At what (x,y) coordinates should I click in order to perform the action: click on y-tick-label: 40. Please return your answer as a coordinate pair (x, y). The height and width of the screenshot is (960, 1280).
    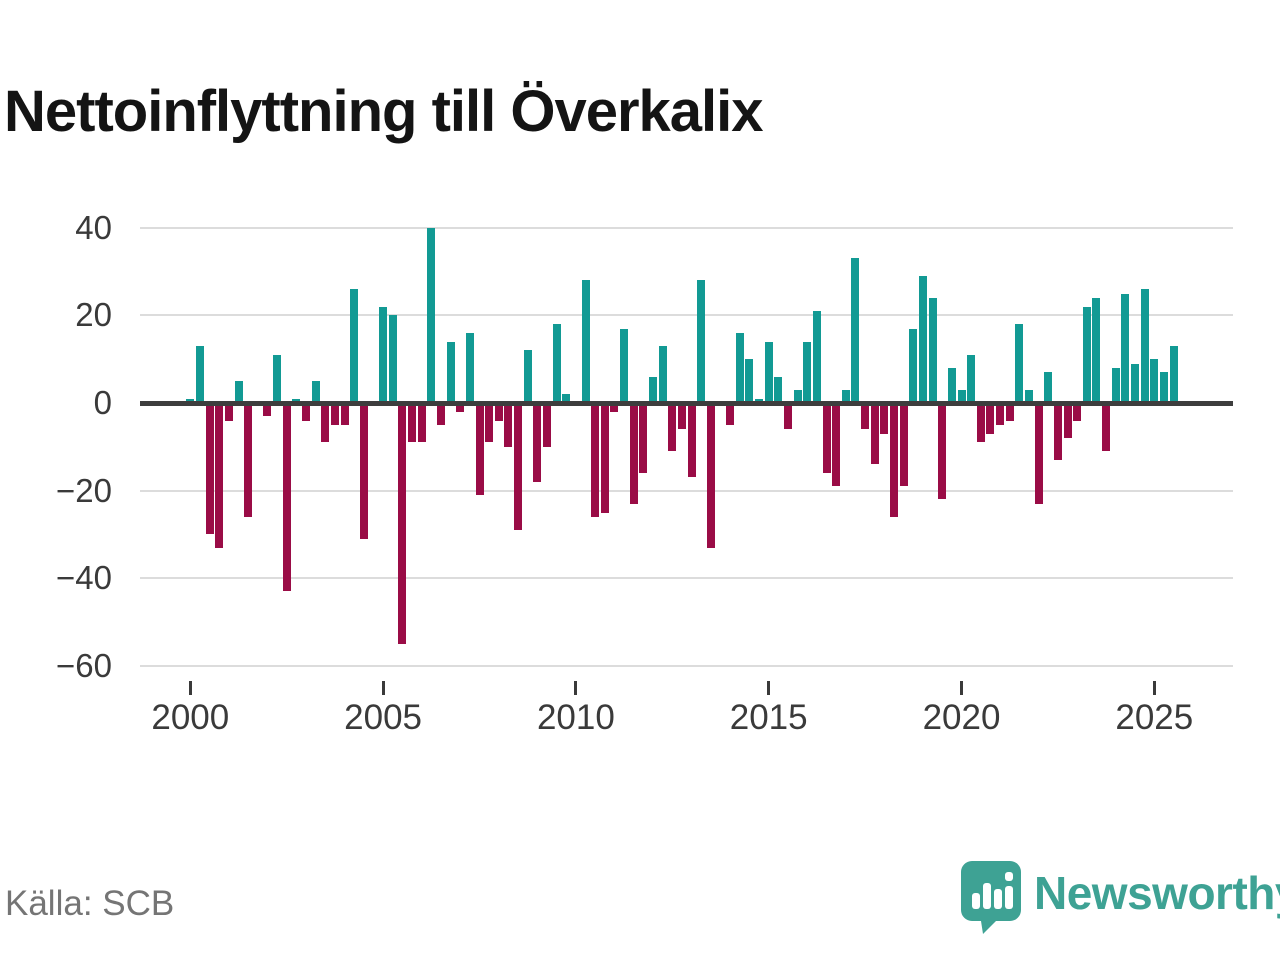
    Looking at the image, I should click on (93, 227).